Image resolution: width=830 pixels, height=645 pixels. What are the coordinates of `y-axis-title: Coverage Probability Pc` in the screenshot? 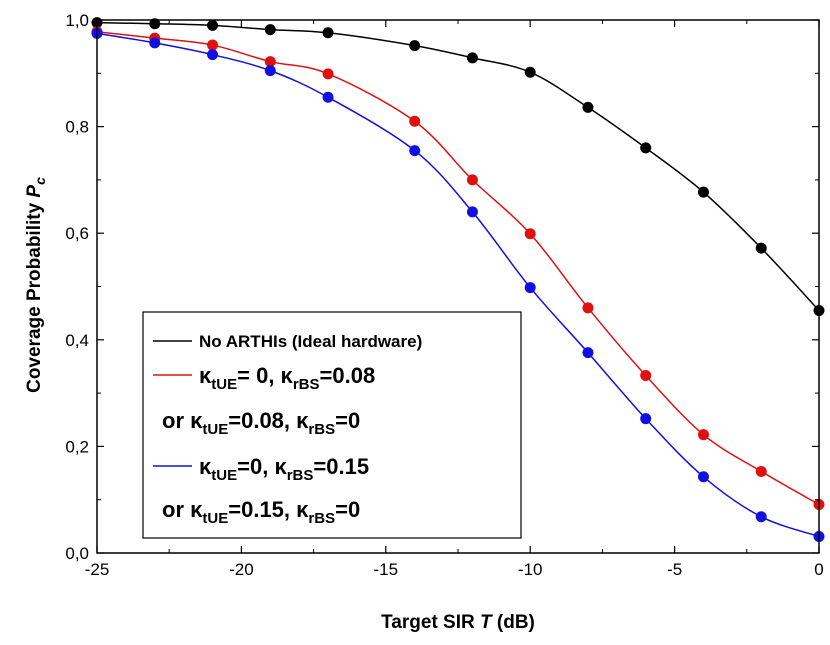 It's located at (36, 285).